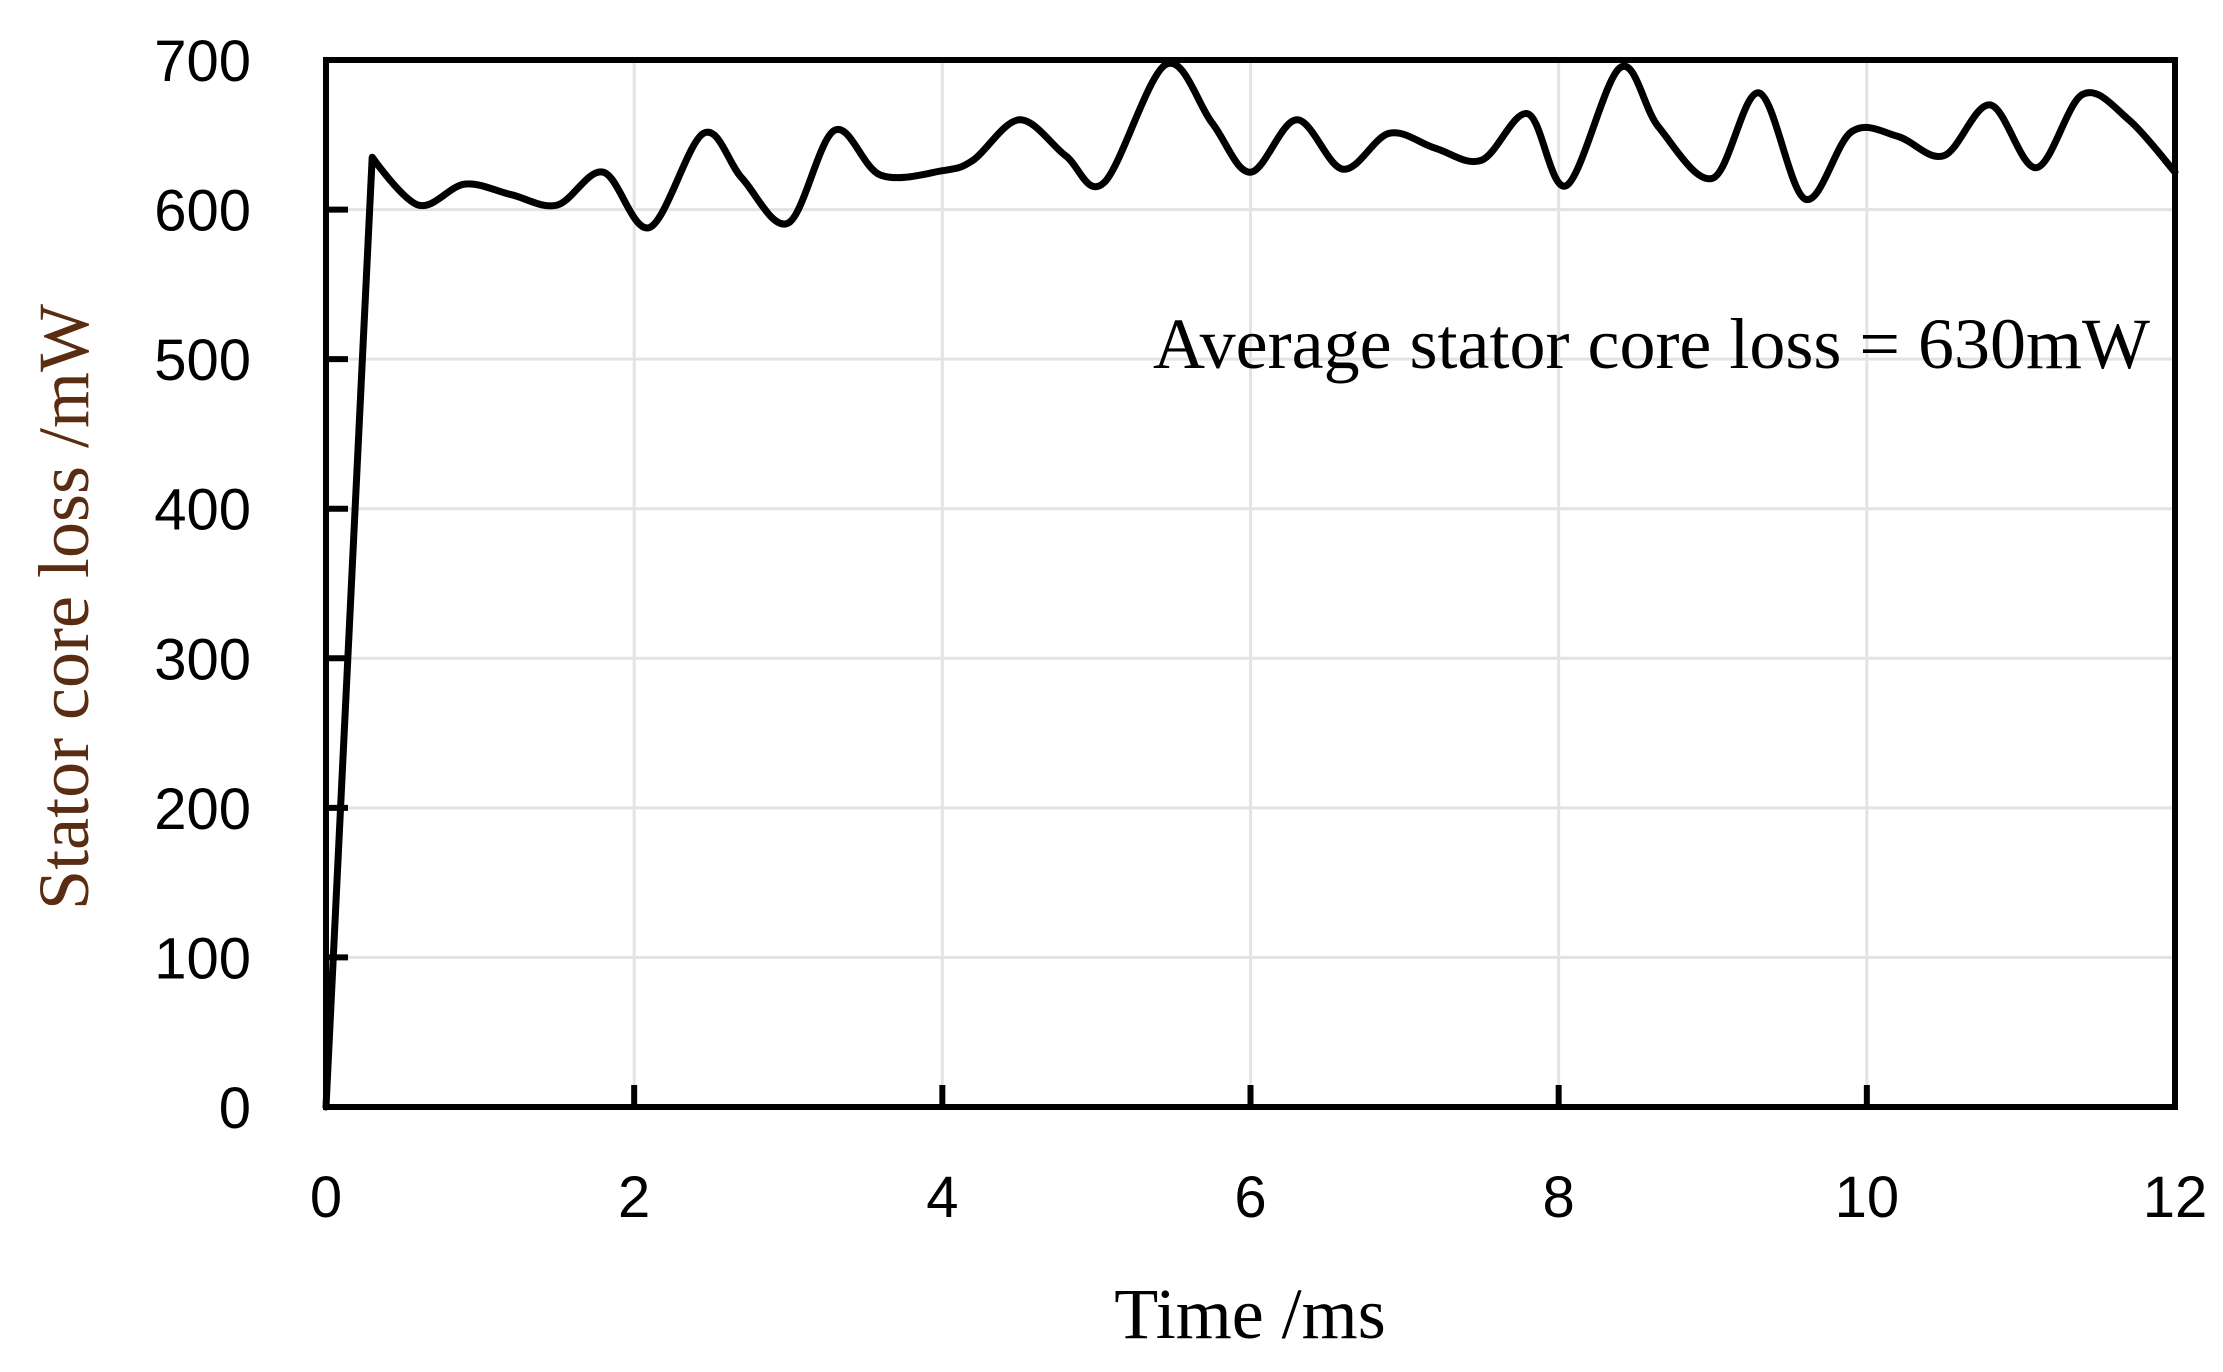 The width and height of the screenshot is (2223, 1372). I want to click on x-tick-label: 12, so click(2175, 1197).